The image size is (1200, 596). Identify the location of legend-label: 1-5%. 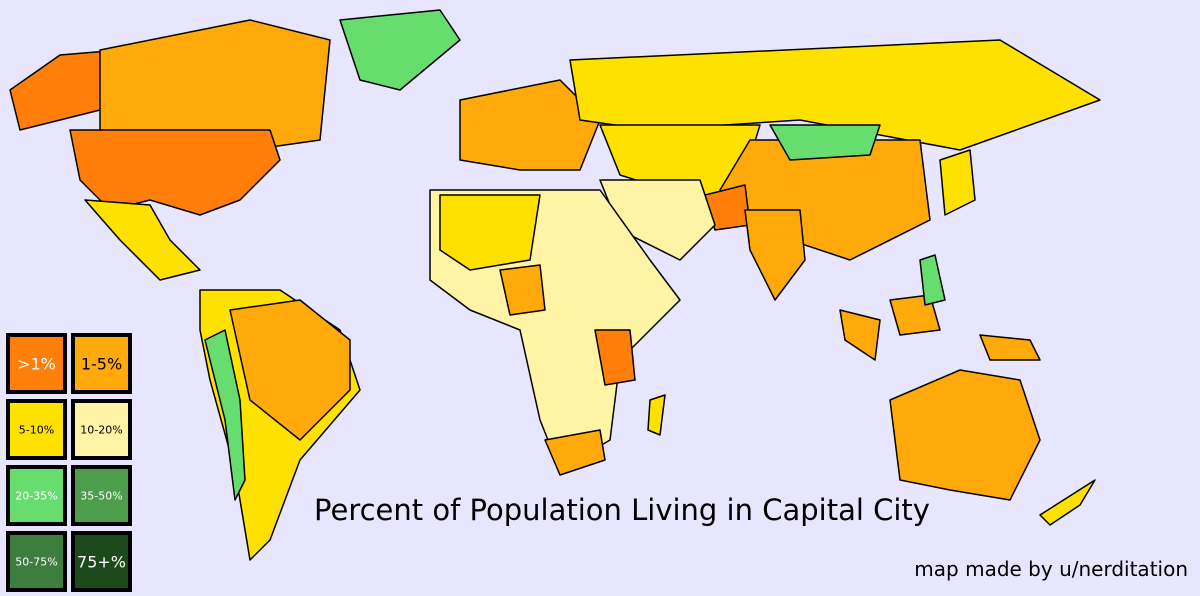
(101, 364).